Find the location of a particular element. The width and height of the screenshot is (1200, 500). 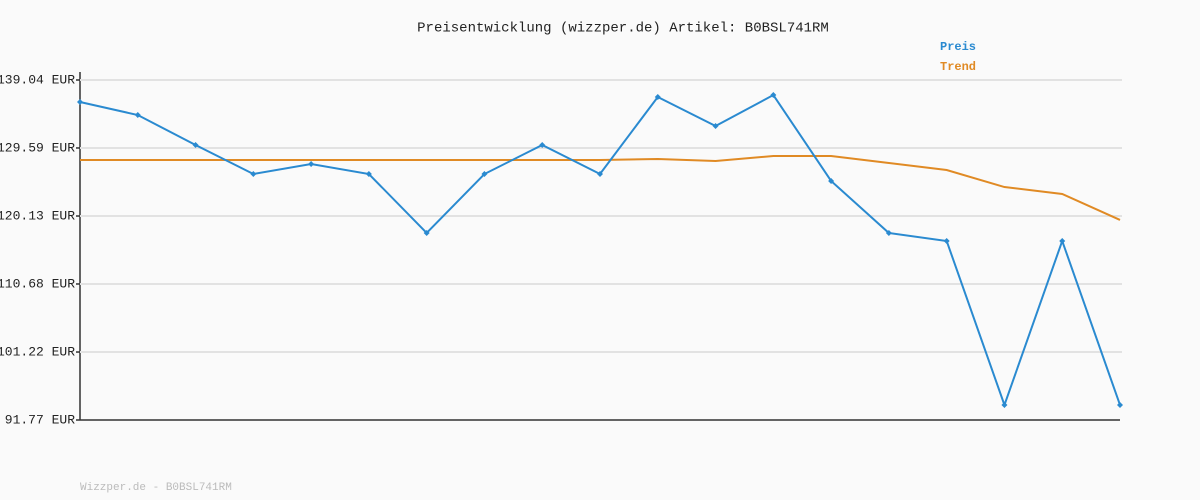

y-tick-label: 110.68 EUR is located at coordinates (37, 283).